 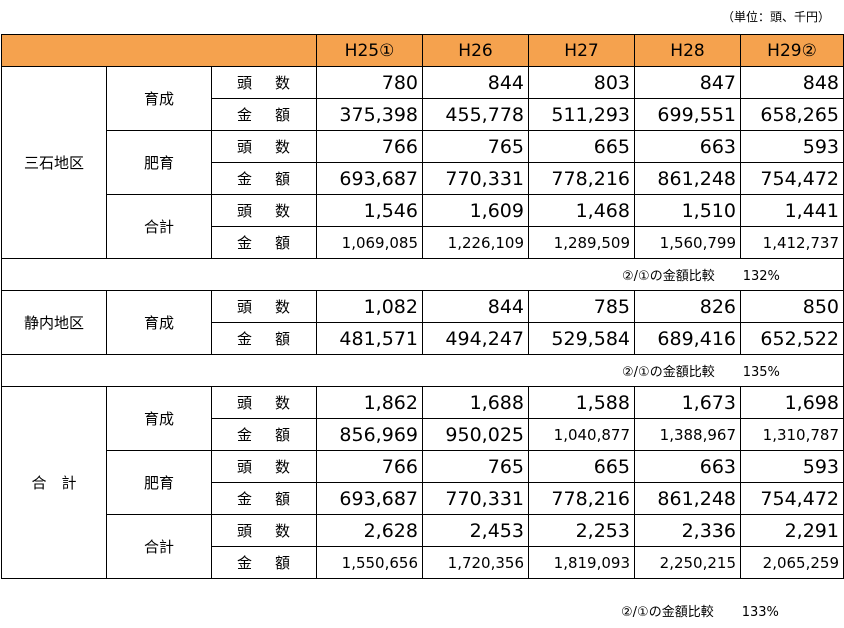 What do you see at coordinates (369, 146) in the screenshot?
I see `value-cell: 766` at bounding box center [369, 146].